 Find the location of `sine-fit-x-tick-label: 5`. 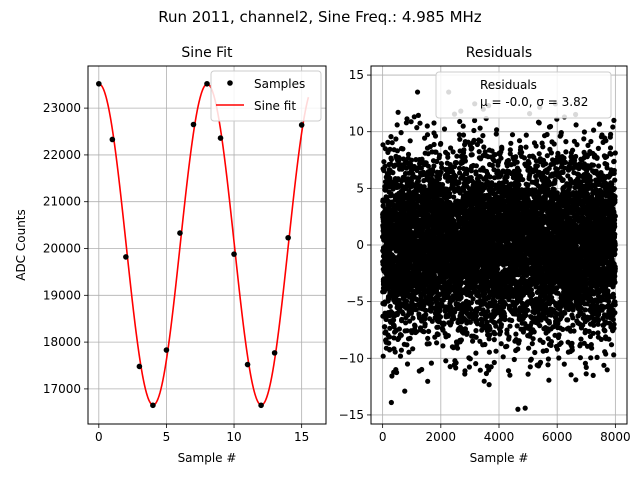

sine-fit-x-tick-label: 5 is located at coordinates (167, 437).